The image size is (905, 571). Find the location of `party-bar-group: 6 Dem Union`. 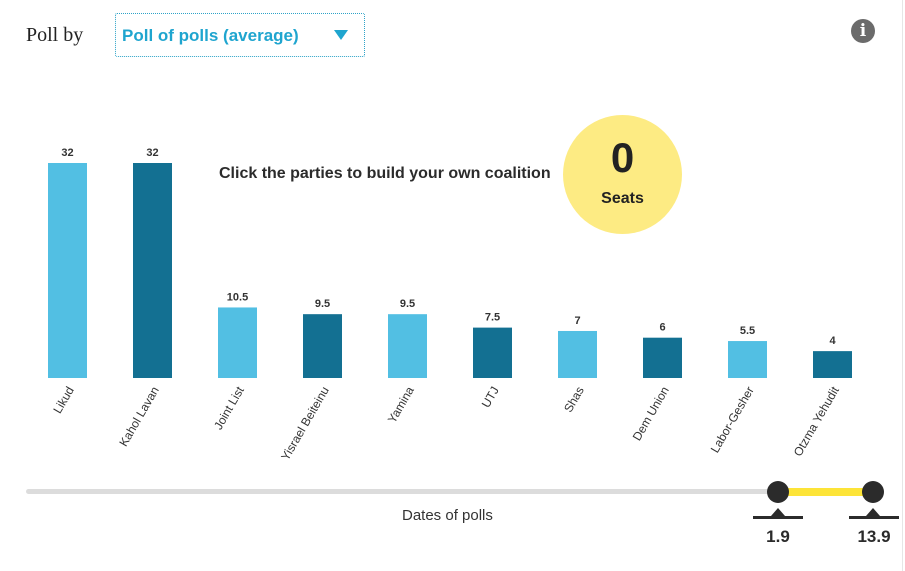

party-bar-group: 6 Dem Union is located at coordinates (656, 382).